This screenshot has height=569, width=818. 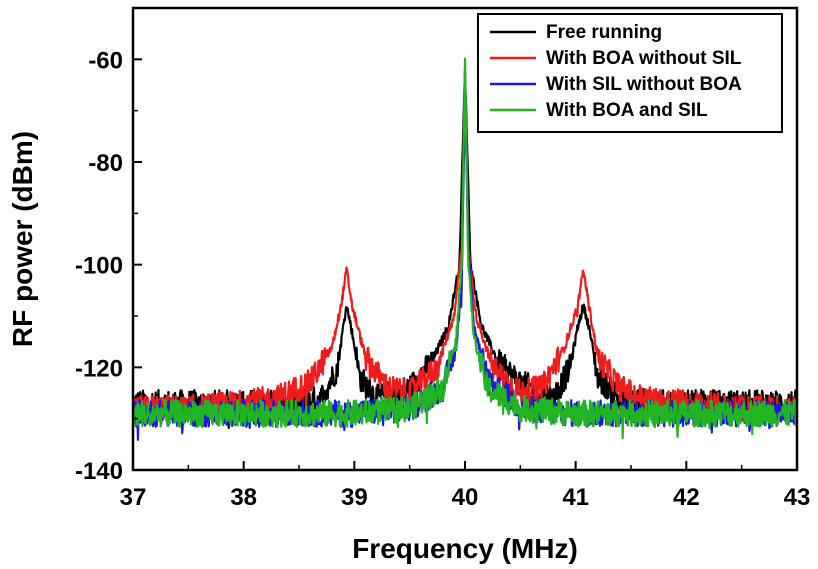 What do you see at coordinates (243, 497) in the screenshot?
I see `x-tick-label: 38` at bounding box center [243, 497].